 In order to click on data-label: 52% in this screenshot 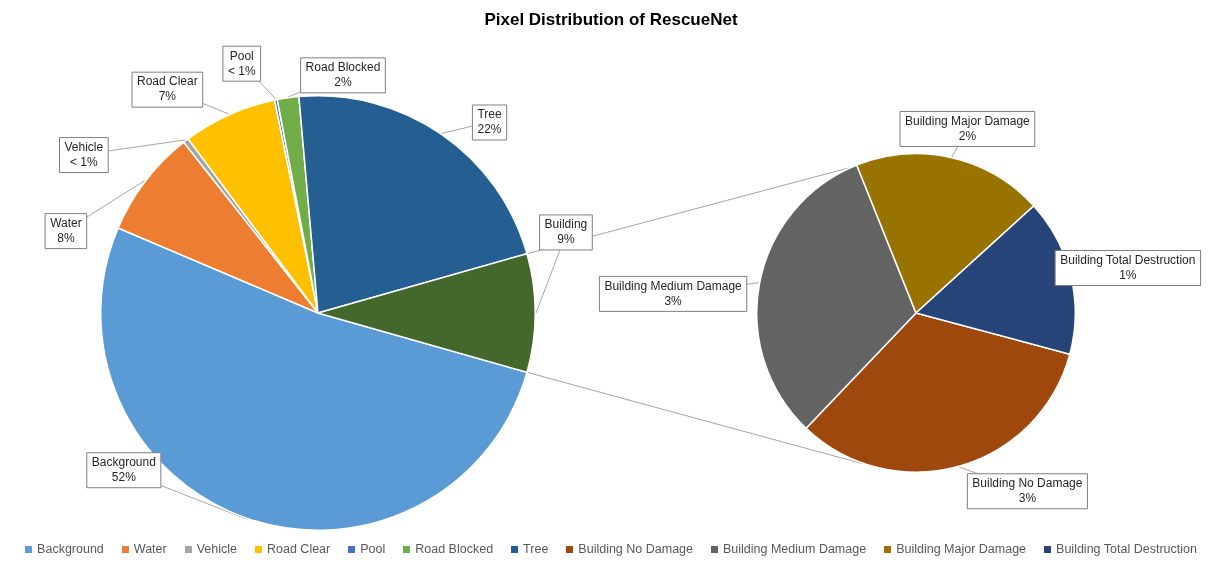, I will do `click(124, 477)`.